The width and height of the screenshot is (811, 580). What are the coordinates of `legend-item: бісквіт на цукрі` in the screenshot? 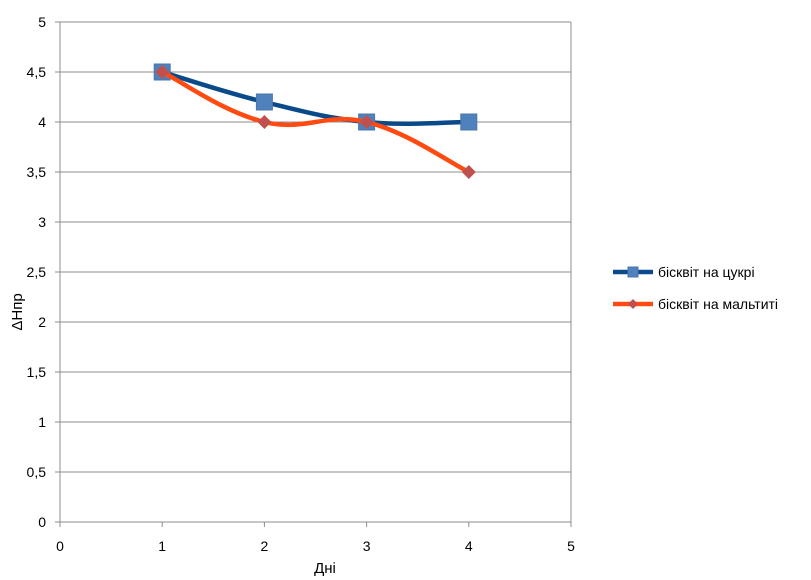 It's located at (684, 272).